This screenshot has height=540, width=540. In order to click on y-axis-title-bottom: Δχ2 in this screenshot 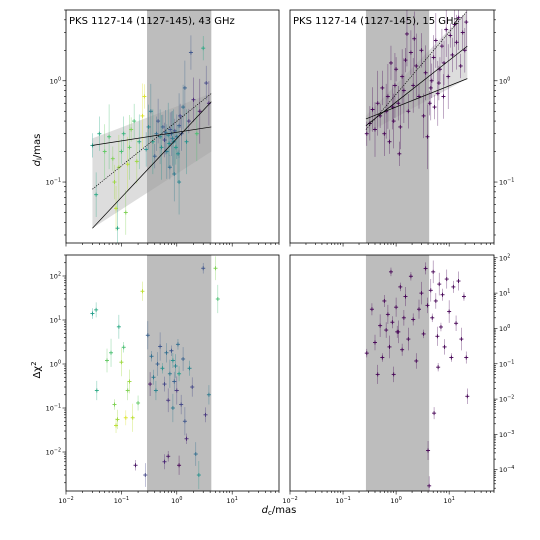, I will do `click(36, 369)`.